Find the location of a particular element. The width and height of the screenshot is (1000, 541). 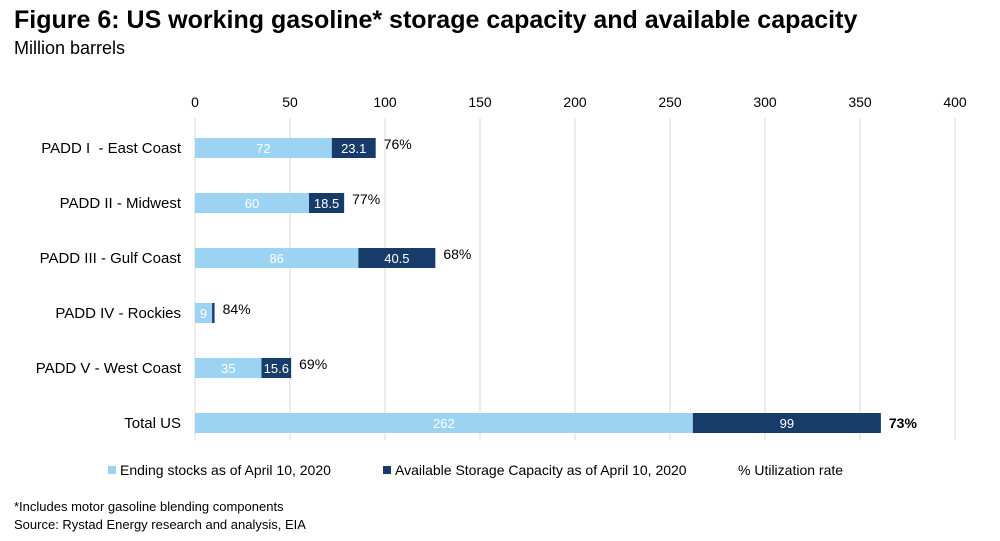

data-label-available-capacity: 40.5 is located at coordinates (396, 258).